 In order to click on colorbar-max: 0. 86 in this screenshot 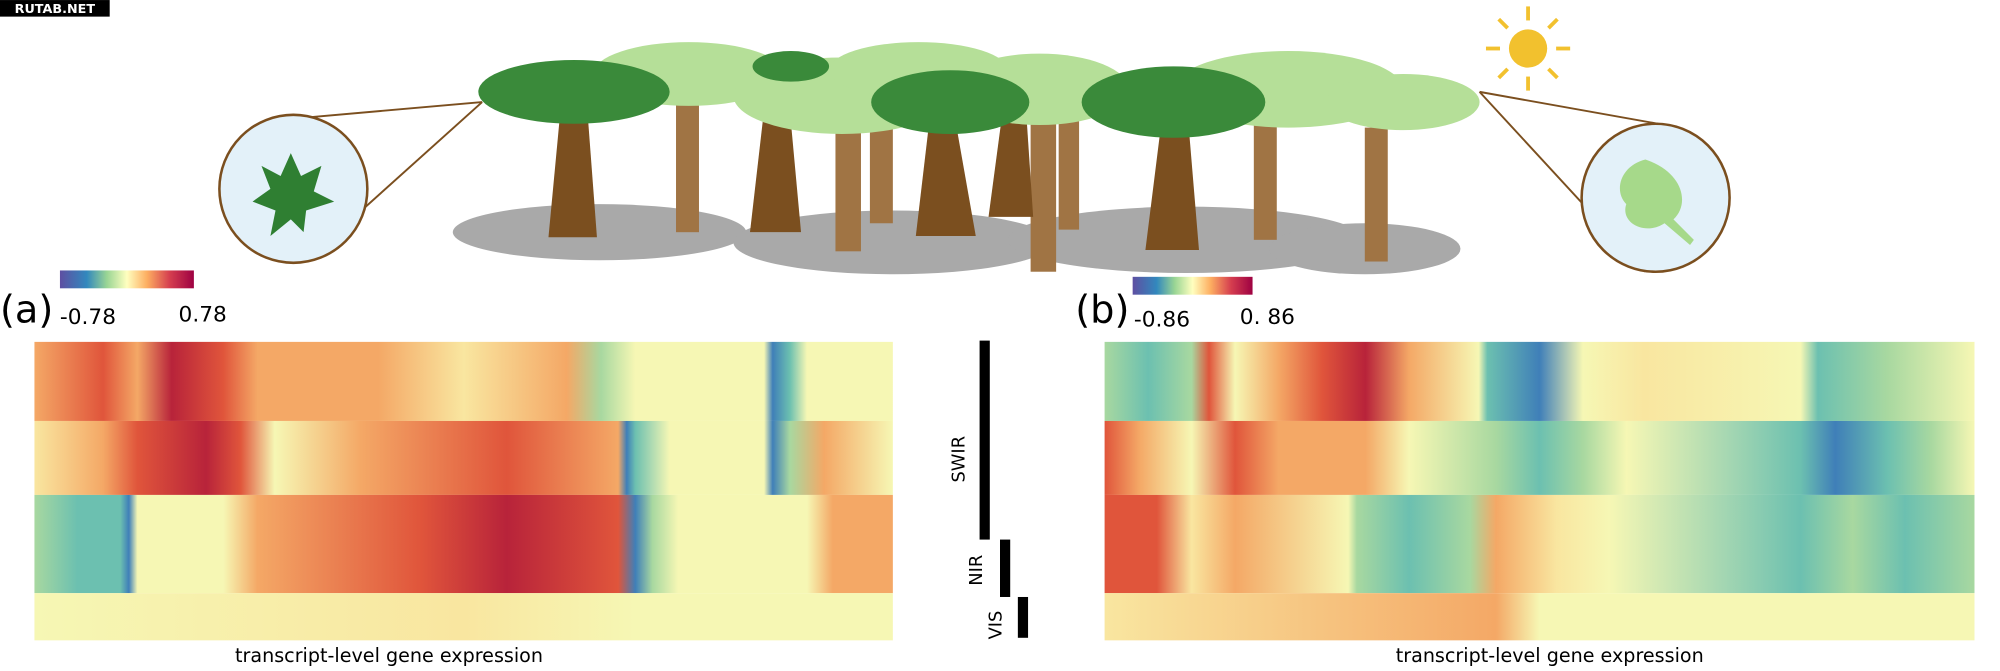, I will do `click(1267, 317)`.